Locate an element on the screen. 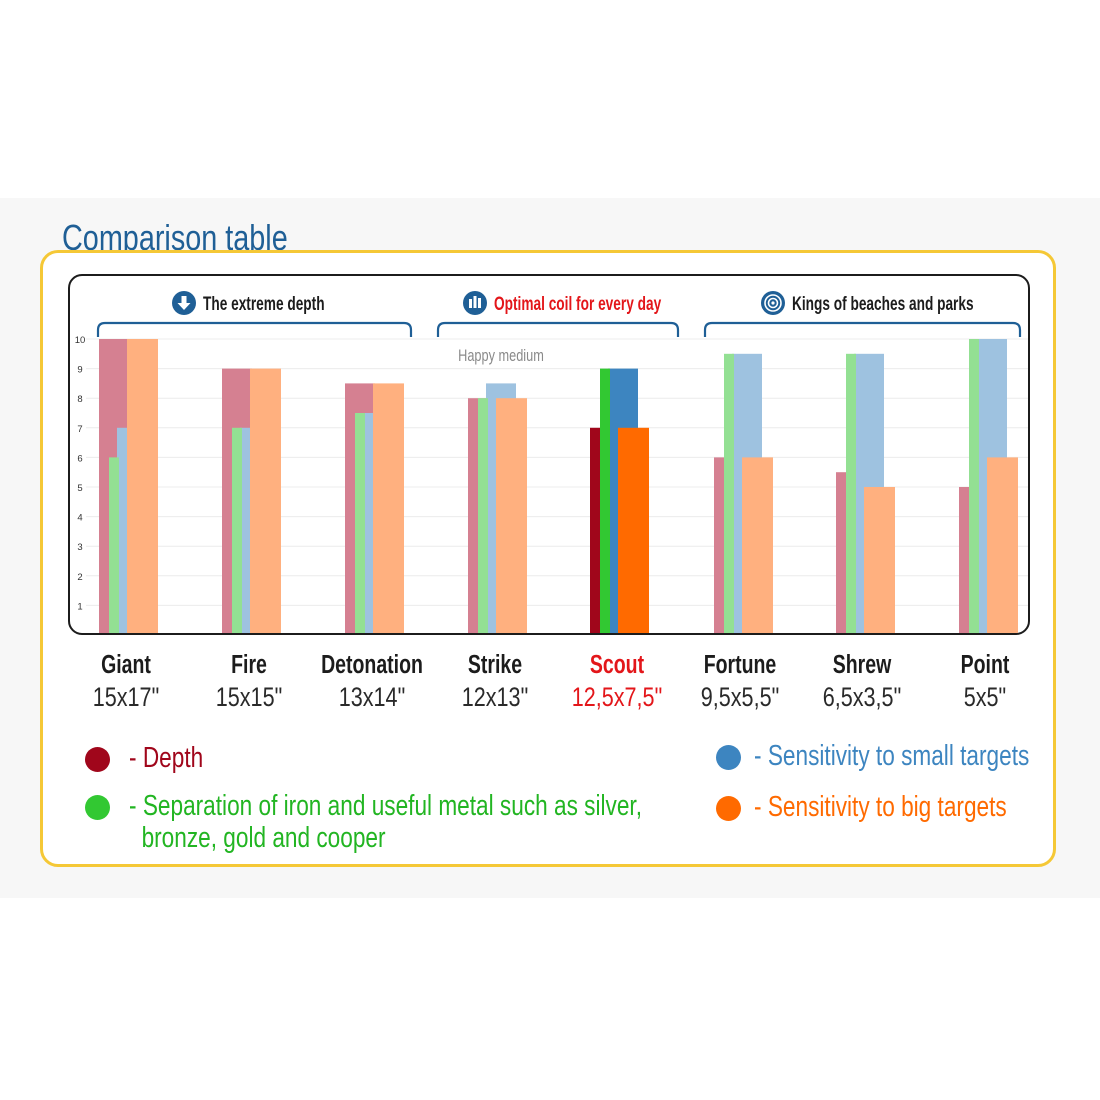 Image resolution: width=1100 pixels, height=1100 pixels. bar-group-point is located at coordinates (988, 486).